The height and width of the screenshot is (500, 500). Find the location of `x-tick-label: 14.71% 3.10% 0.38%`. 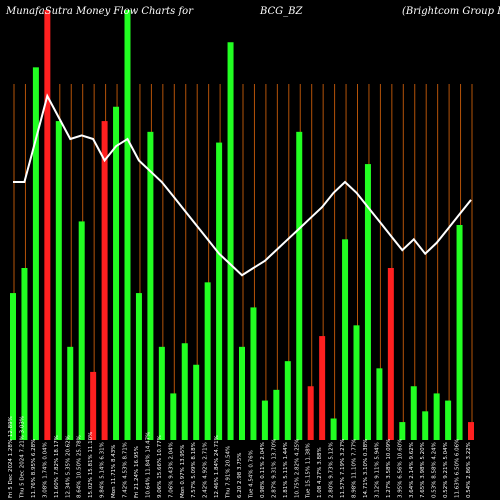

x-tick-label: 14.71% 3.10% 0.38% is located at coordinates (366, 468).